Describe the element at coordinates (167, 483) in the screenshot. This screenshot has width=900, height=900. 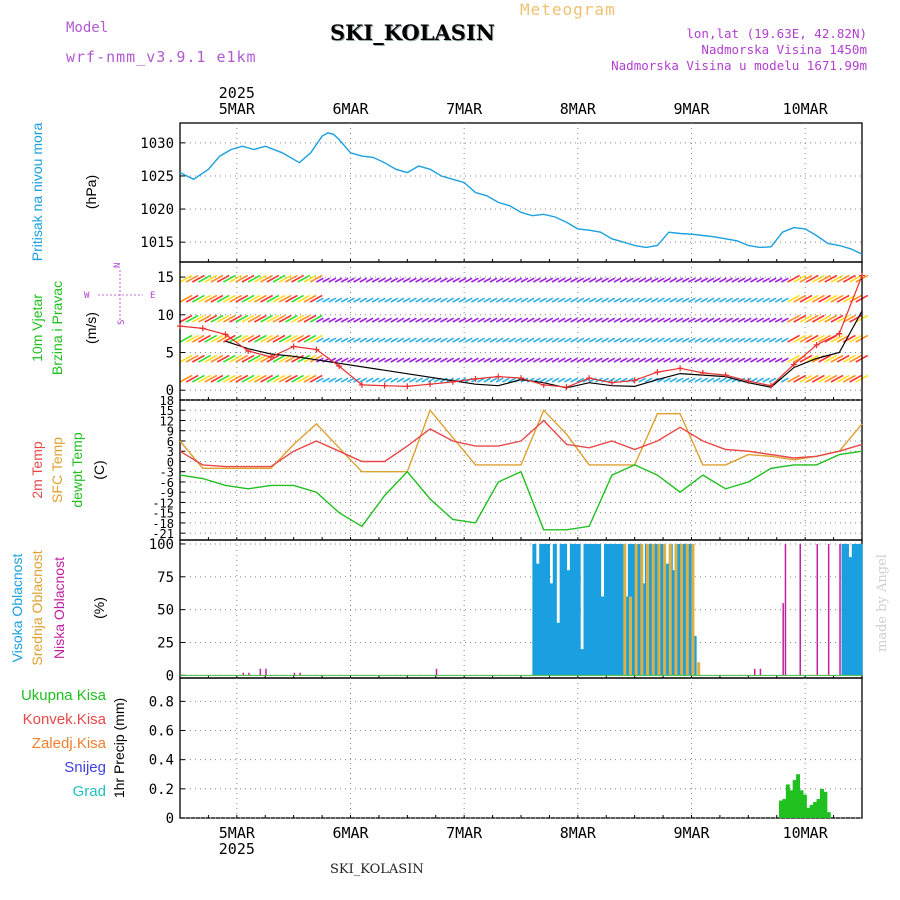
I see `tick-label-y: -6` at that location.